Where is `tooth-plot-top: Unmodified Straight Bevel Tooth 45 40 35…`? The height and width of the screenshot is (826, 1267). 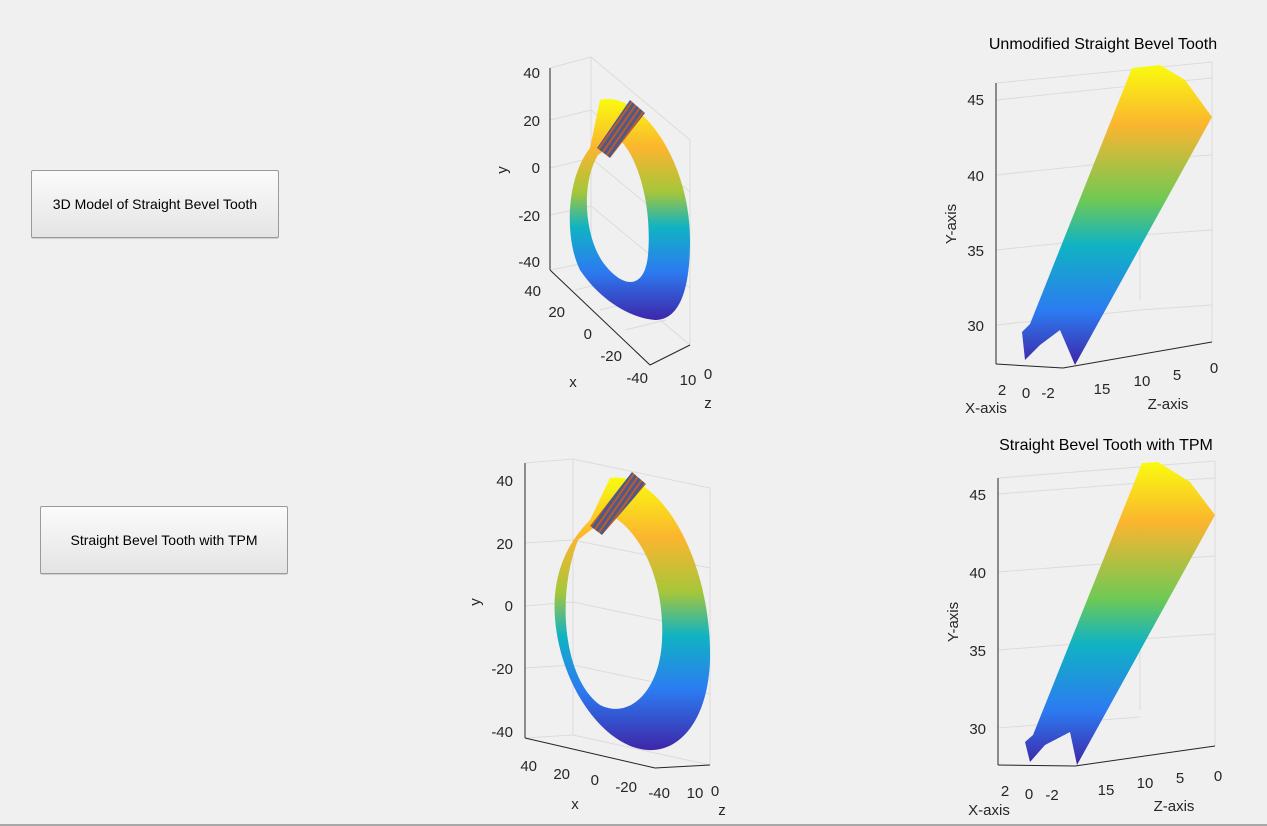 tooth-plot-top: Unmodified Straight Bevel Tooth 45 40 35… is located at coordinates (1080, 226).